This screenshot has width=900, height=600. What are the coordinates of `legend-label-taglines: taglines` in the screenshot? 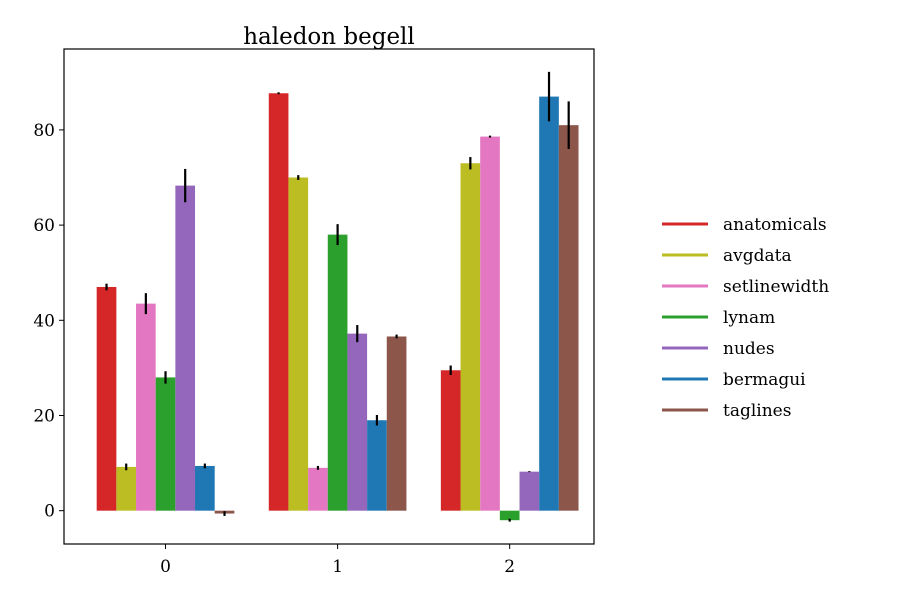 It's located at (757, 411).